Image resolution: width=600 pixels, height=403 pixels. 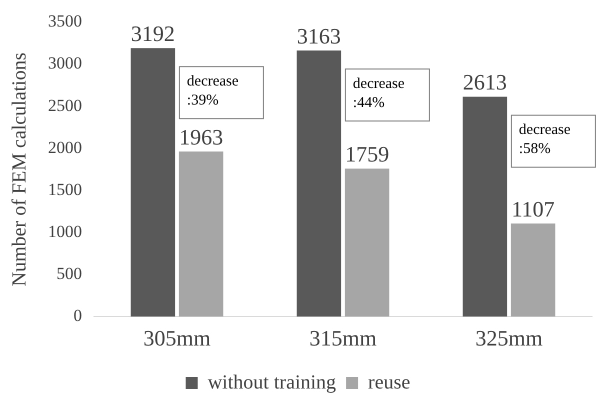 What do you see at coordinates (69, 274) in the screenshot?
I see `y-tick-label: 500` at bounding box center [69, 274].